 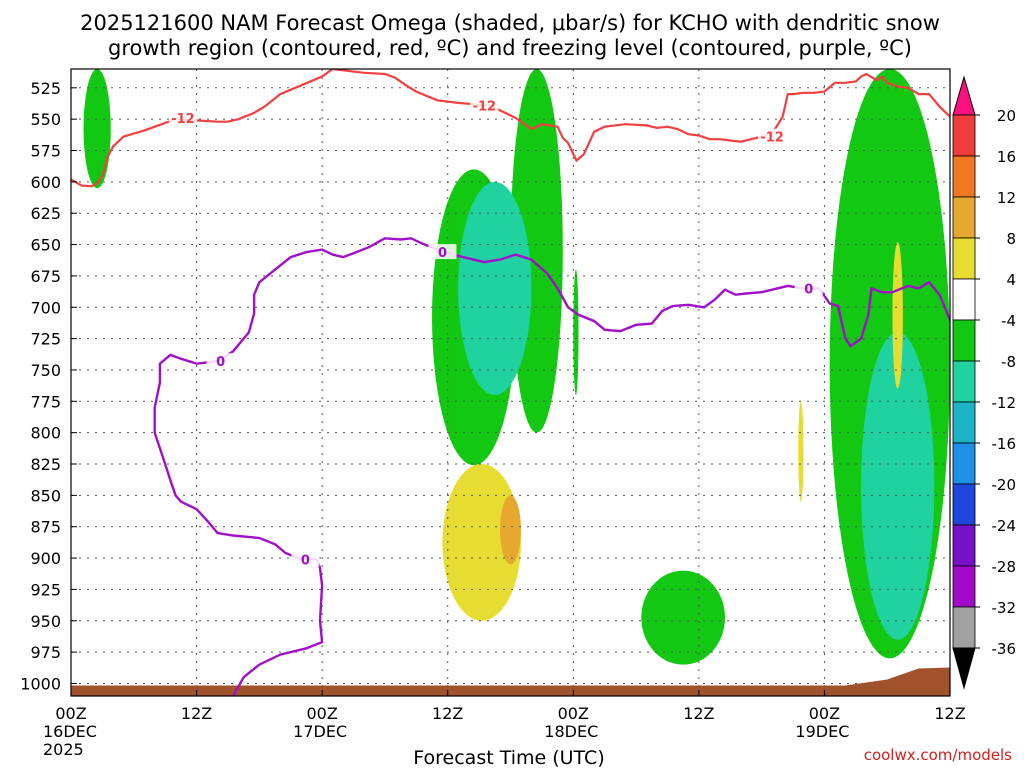 What do you see at coordinates (1006, 198) in the screenshot?
I see `colorbar-label: 12` at bounding box center [1006, 198].